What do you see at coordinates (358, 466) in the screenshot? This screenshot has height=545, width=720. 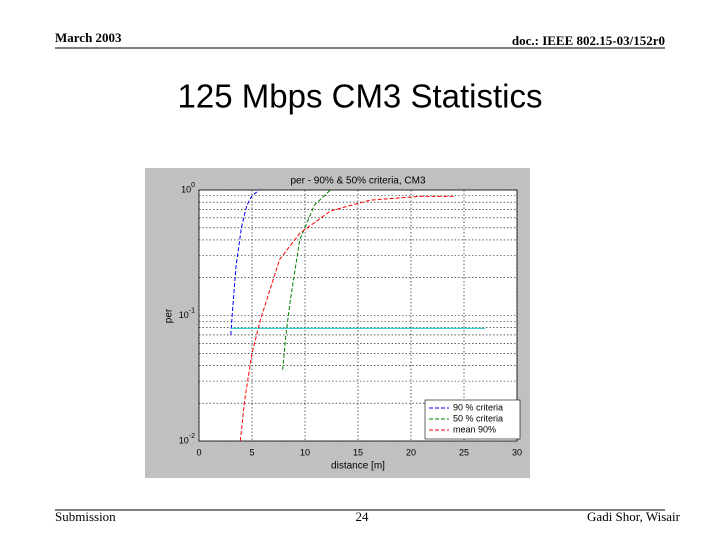 I see `x-axis-label: distance [m]` at bounding box center [358, 466].